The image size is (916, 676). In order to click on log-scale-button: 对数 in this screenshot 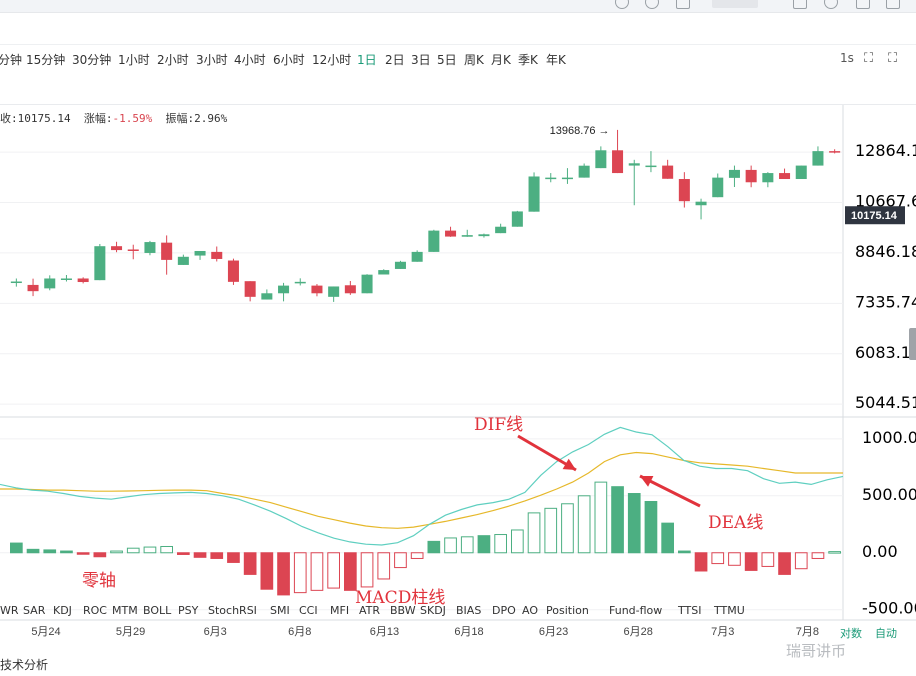, I will do `click(851, 633)`.